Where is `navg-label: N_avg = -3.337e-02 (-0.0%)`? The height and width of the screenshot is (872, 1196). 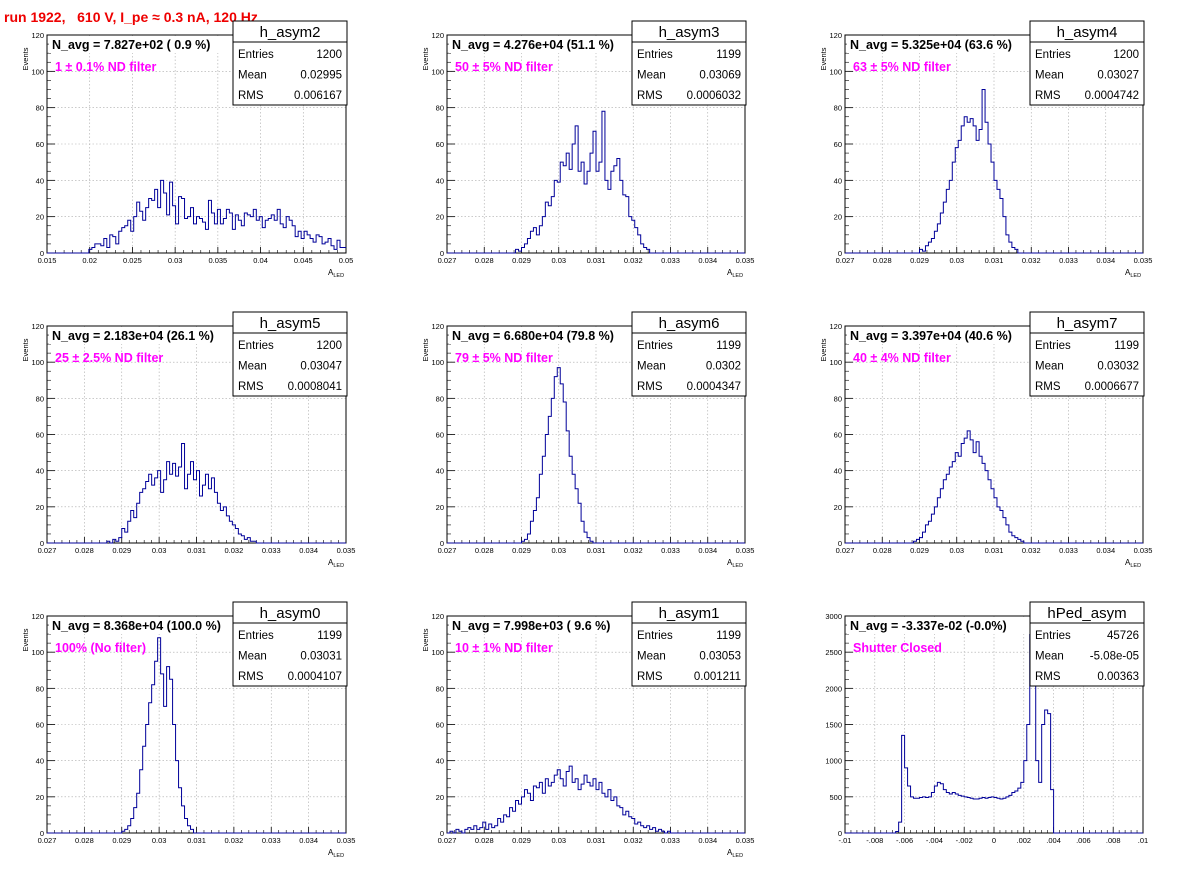 navg-label: N_avg = -3.337e-02 (-0.0%) is located at coordinates (928, 626).